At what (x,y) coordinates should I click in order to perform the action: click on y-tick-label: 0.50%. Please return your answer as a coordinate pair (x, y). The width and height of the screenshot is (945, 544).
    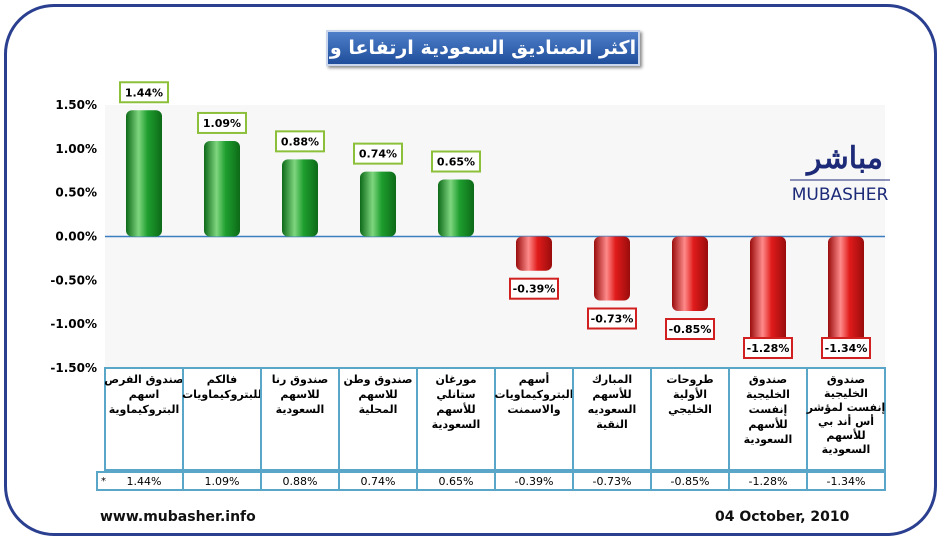
    Looking at the image, I should click on (76, 193).